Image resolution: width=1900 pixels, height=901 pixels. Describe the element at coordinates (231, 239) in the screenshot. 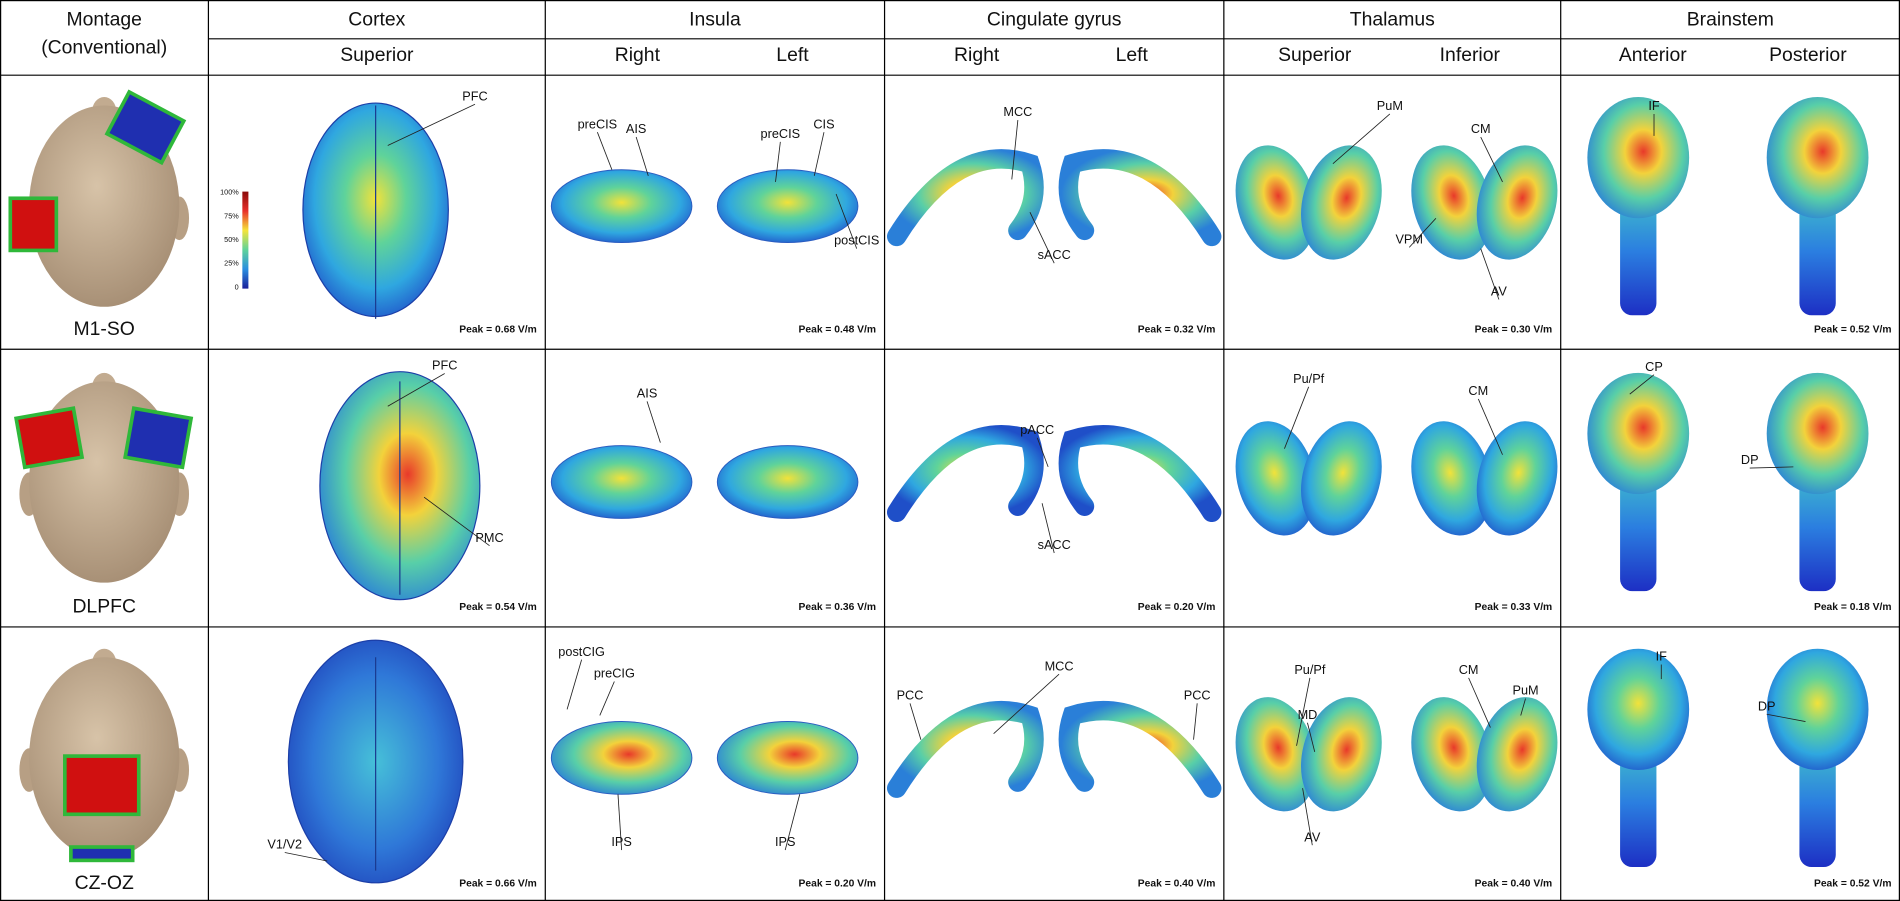

I see `colorbar-label: 50%` at that location.